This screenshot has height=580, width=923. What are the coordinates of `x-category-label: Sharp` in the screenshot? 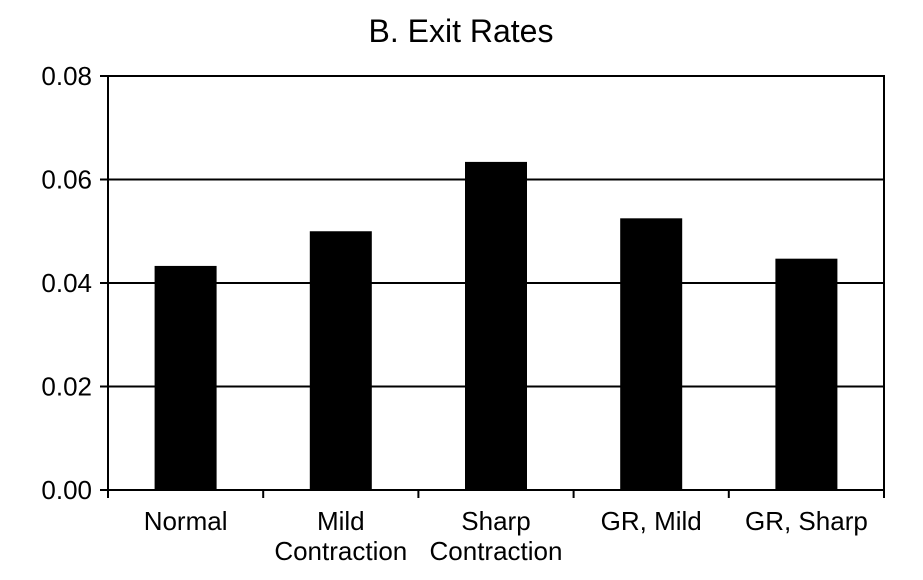 It's located at (495, 521).